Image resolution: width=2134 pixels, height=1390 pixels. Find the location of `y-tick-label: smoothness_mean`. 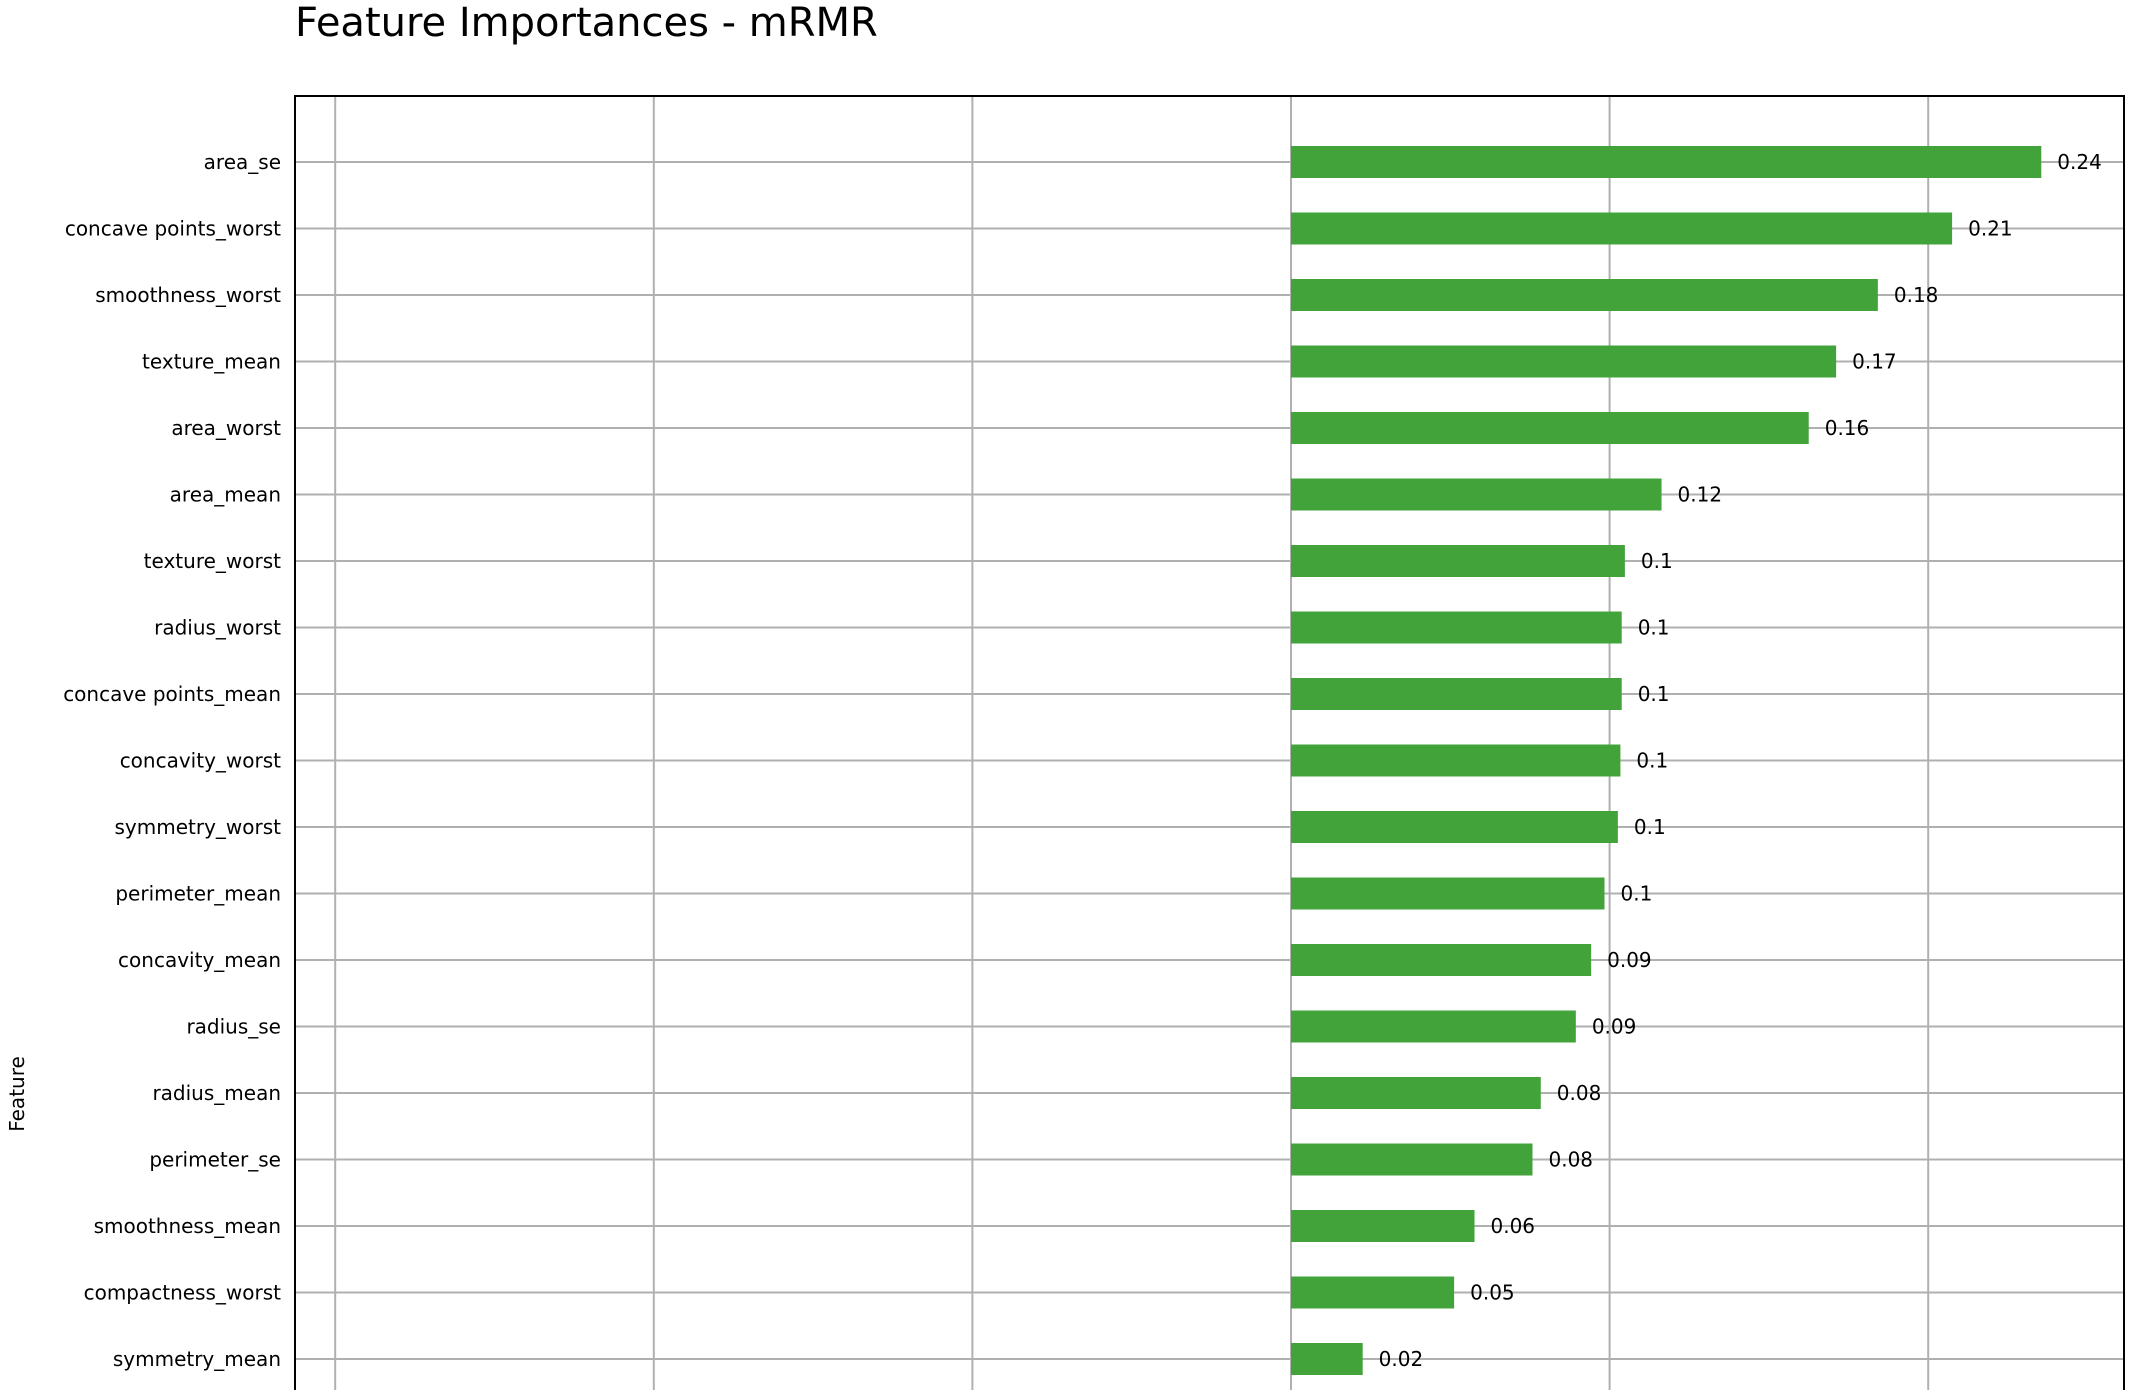

y-tick-label: smoothness_mean is located at coordinates (187, 1226).